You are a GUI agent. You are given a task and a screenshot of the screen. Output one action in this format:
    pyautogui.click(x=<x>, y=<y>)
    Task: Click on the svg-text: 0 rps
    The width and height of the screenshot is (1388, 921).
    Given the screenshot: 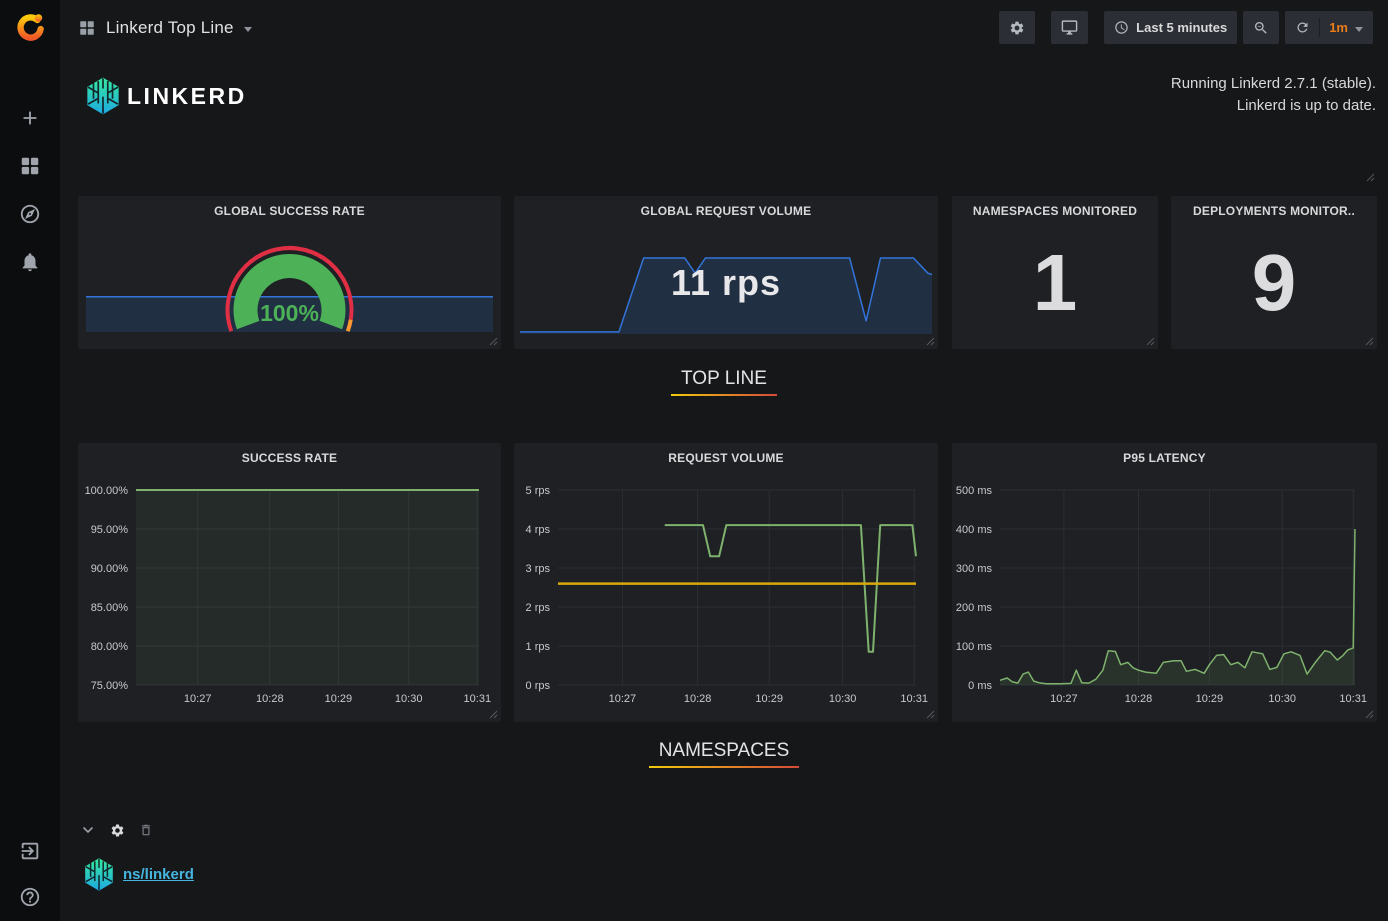 What is the action you would take?
    pyautogui.click(x=538, y=686)
    